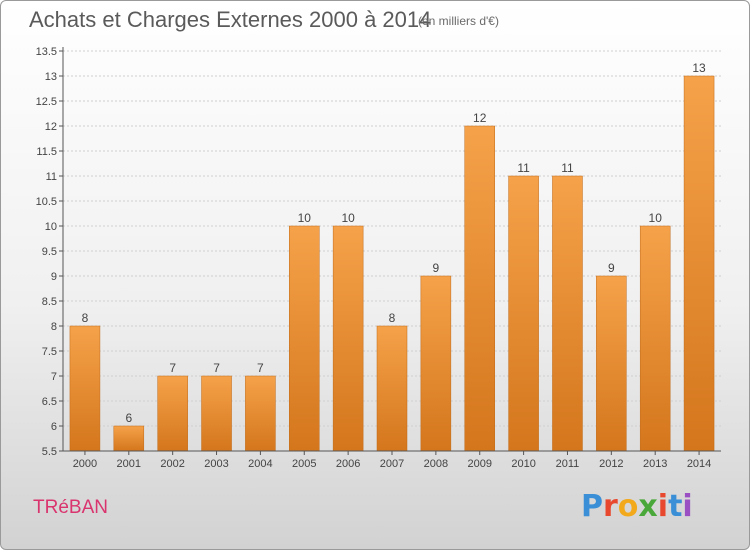  Describe the element at coordinates (568, 464) in the screenshot. I see `x-tick-label: 2011` at that location.